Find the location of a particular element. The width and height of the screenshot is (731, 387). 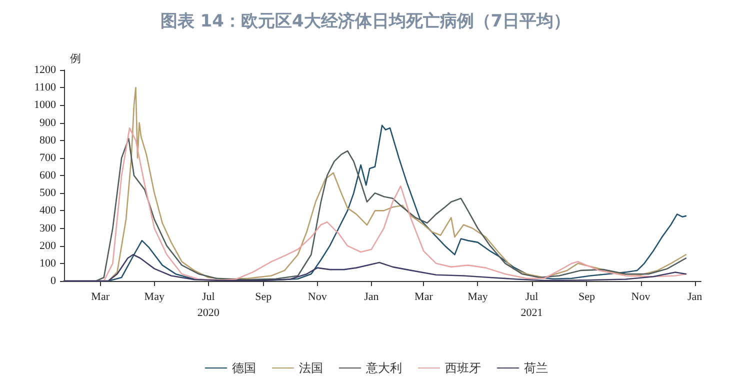

y-tick-label: 500 is located at coordinates (48, 193).